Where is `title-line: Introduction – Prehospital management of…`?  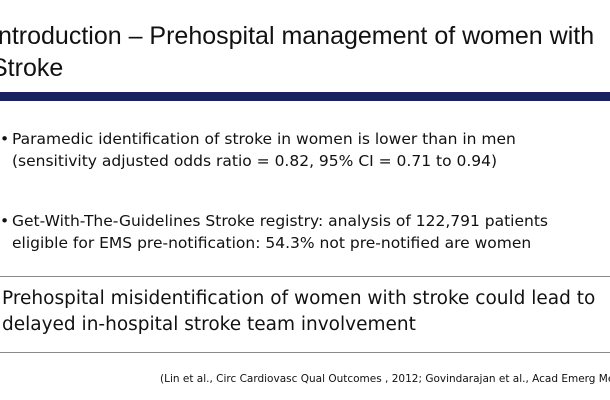 title-line: Introduction – Prehospital management of… is located at coordinates (297, 36).